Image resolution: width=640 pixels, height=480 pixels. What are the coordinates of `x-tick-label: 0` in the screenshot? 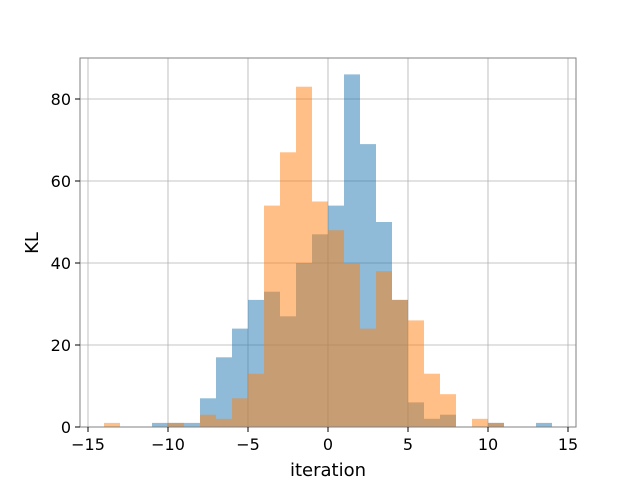 It's located at (328, 444).